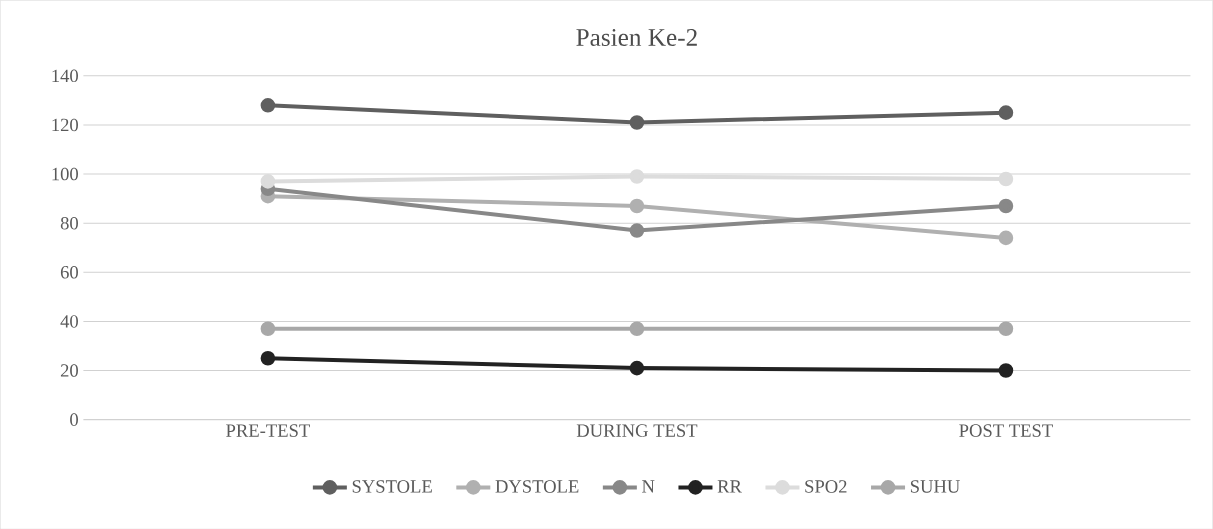 The image size is (1213, 529). What do you see at coordinates (65, 174) in the screenshot?
I see `y-tick-label: 100` at bounding box center [65, 174].